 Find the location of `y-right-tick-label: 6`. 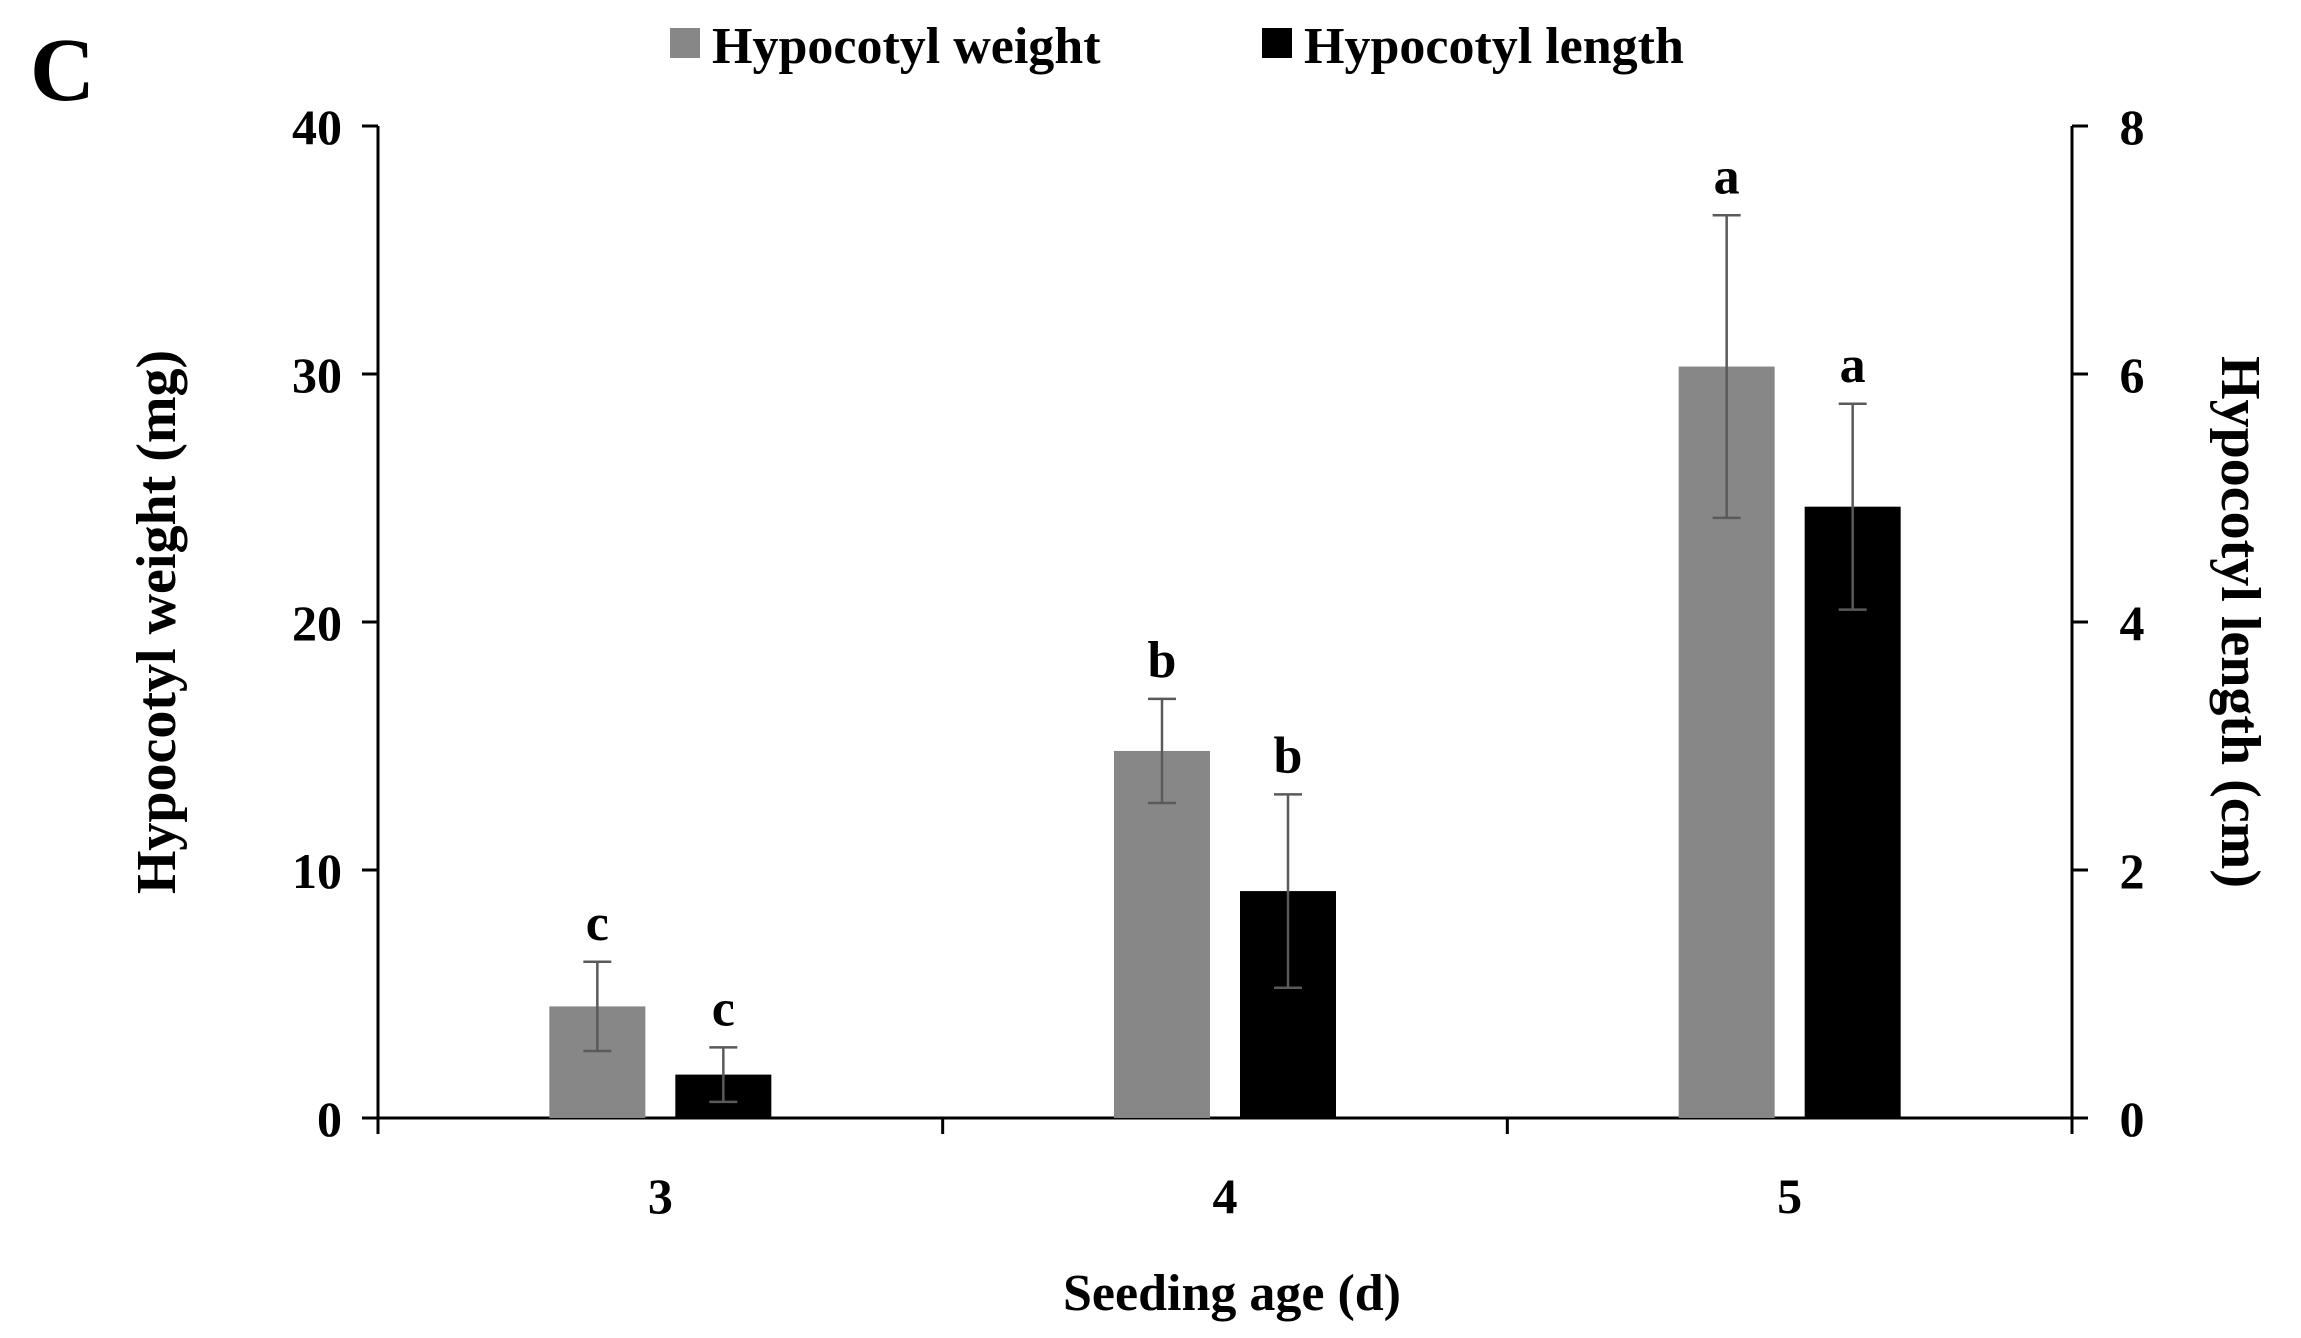

y-right-tick-label: 6 is located at coordinates (2132, 375).